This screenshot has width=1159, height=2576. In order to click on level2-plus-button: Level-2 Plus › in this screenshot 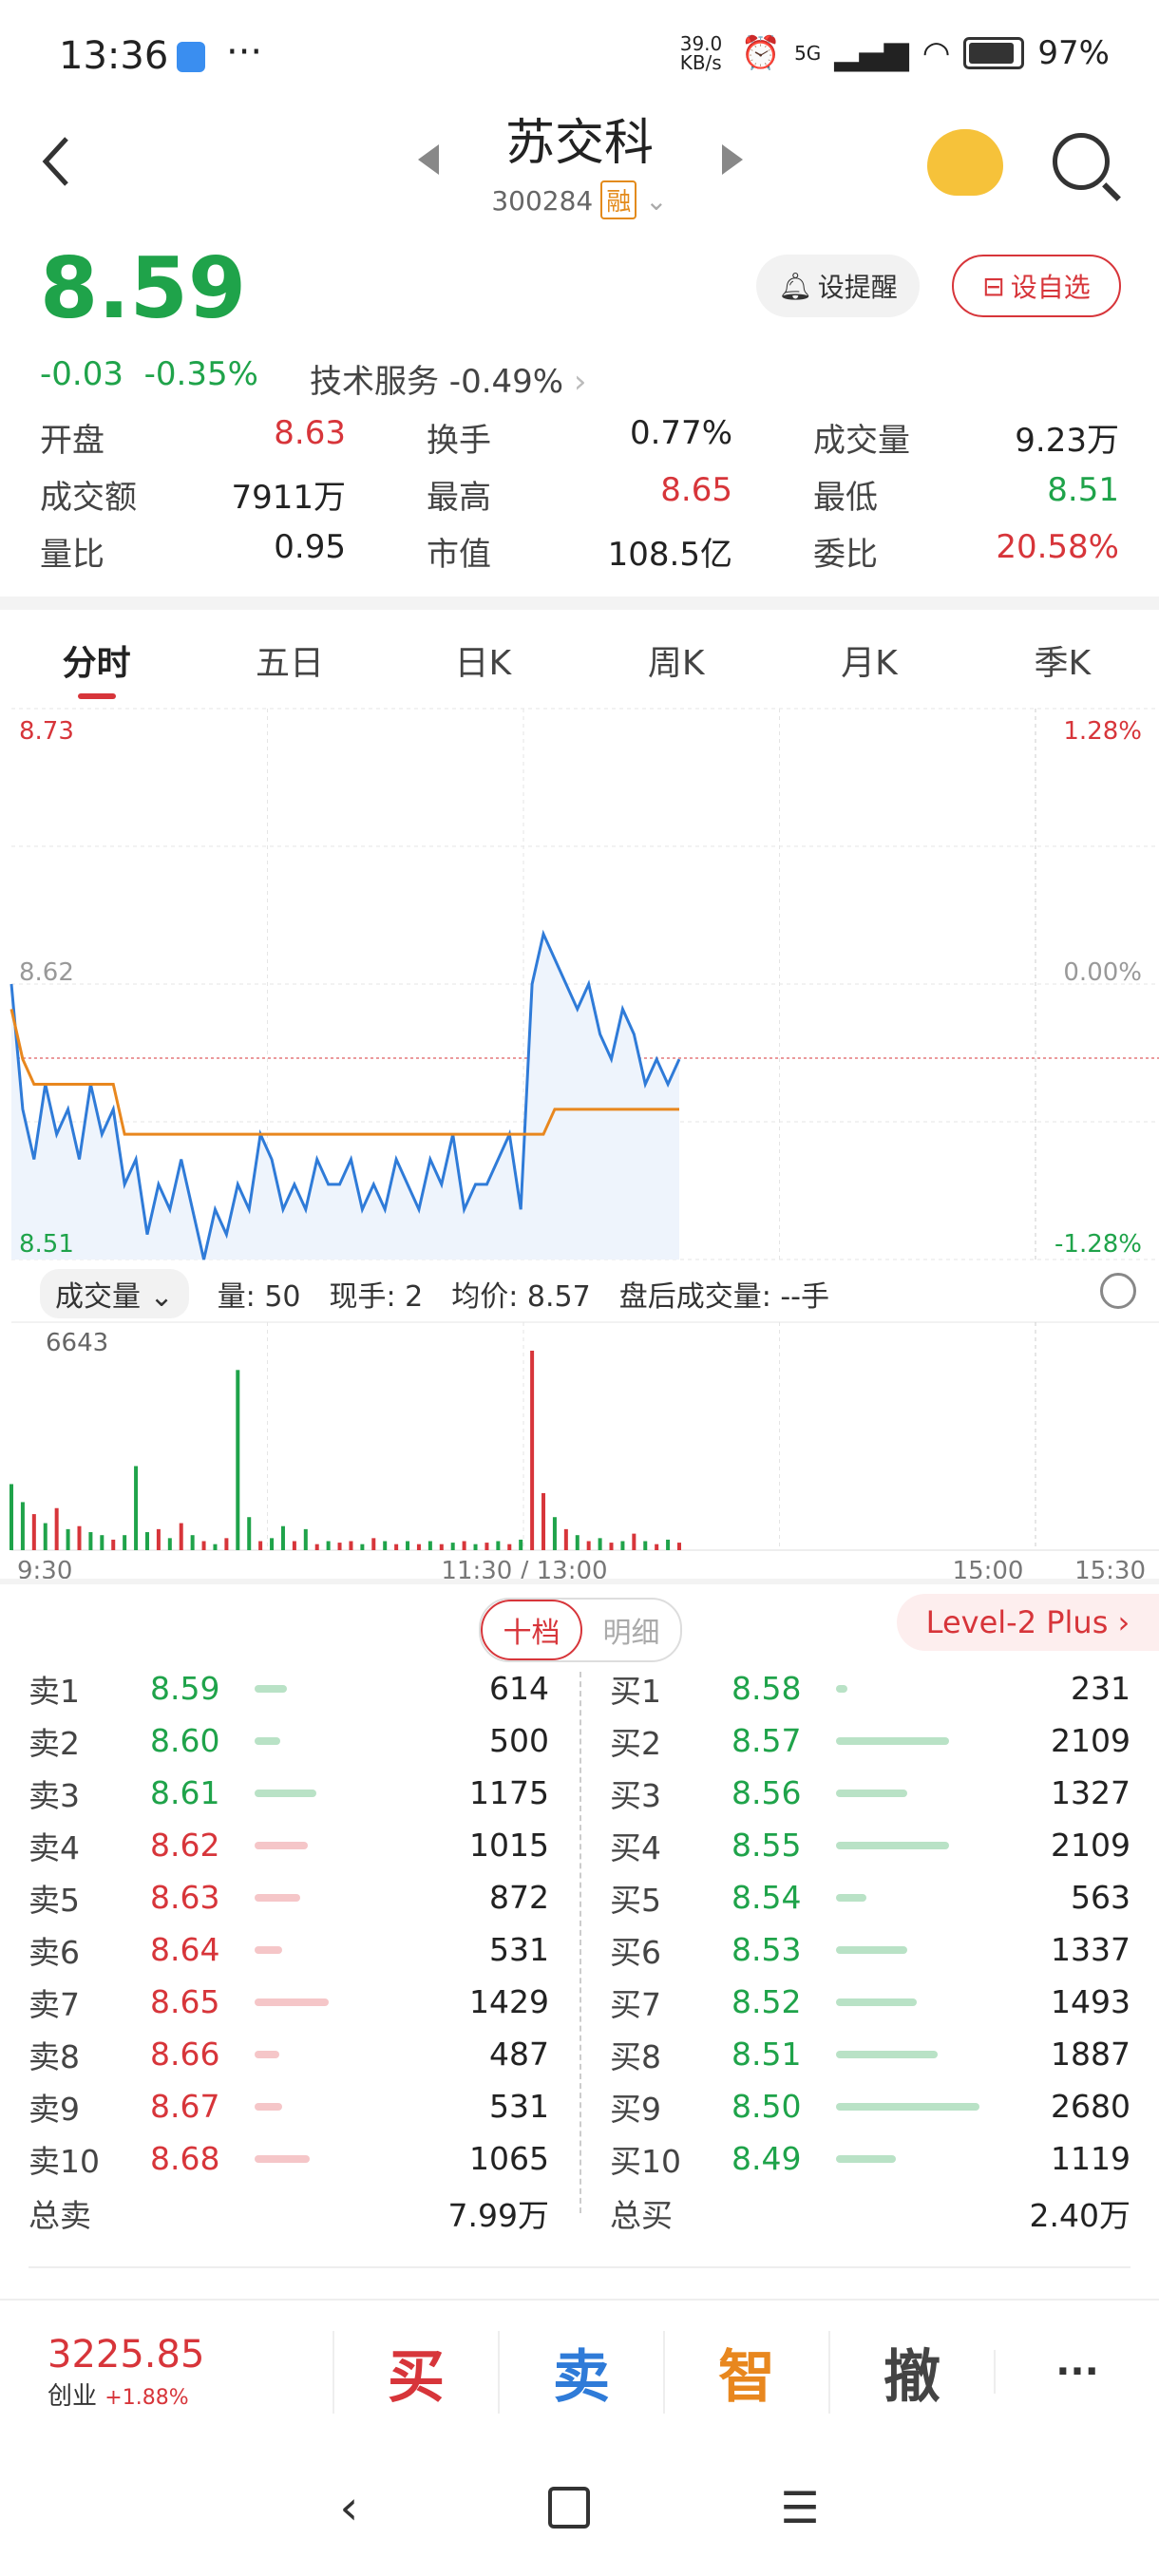, I will do `click(1028, 1622)`.